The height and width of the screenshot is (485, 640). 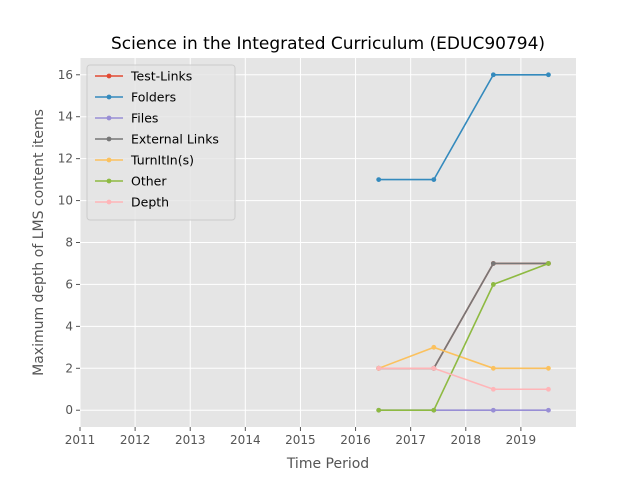 I want to click on legend-item: TurnItIn(s), so click(x=144, y=160).